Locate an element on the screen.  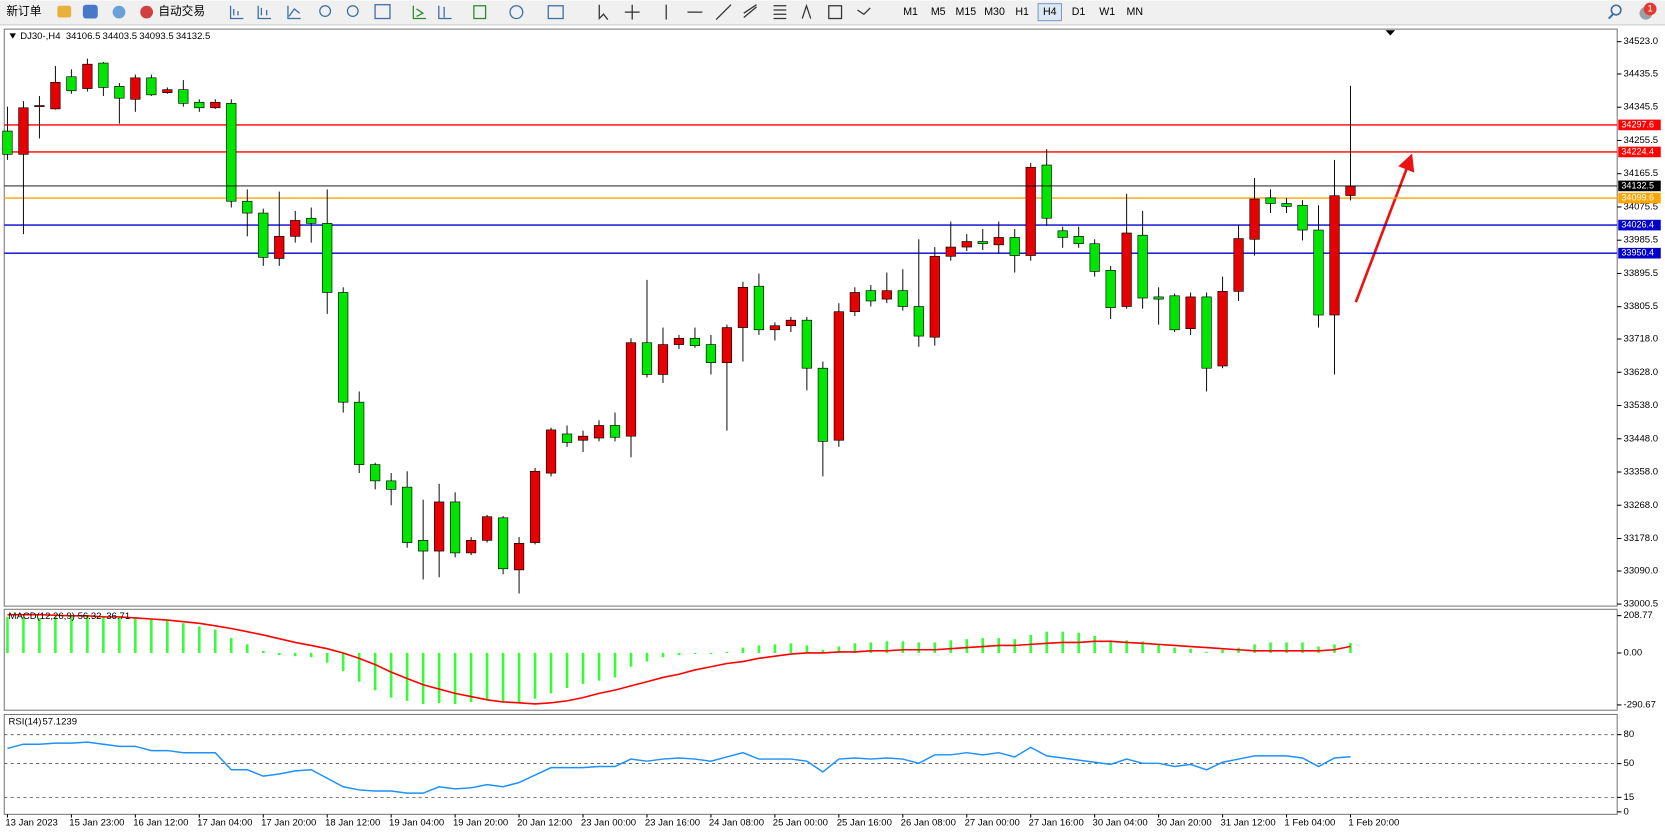
notification-count: 1 is located at coordinates (1649, 8).